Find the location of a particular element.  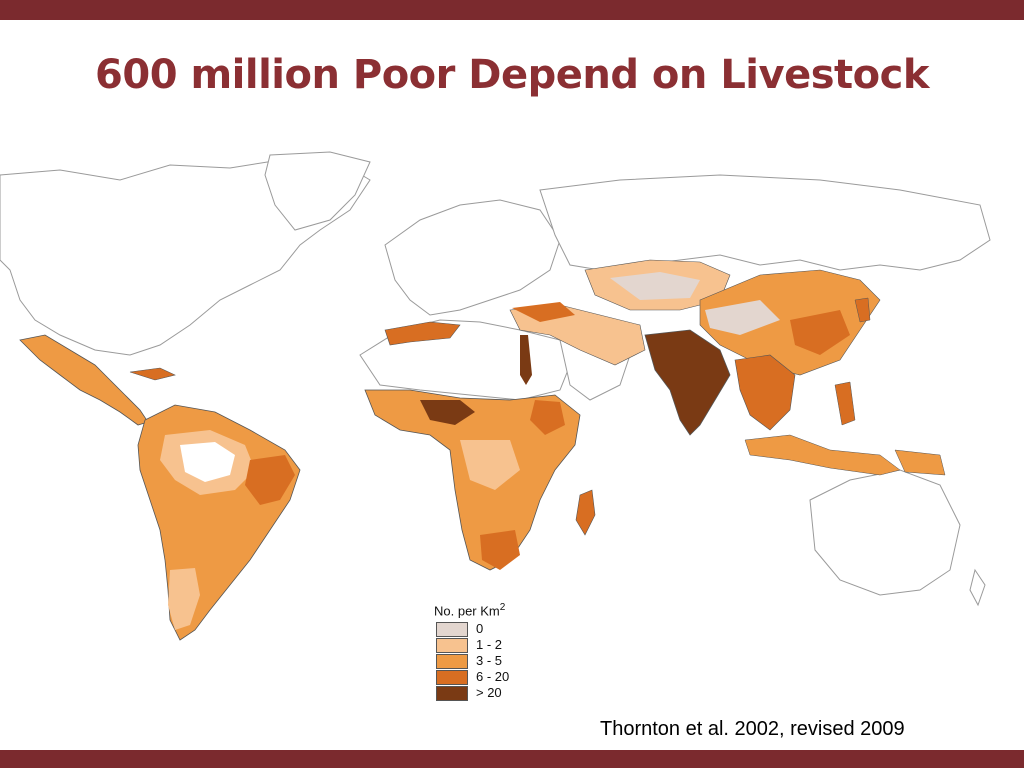

indonesia is located at coordinates (822, 455).